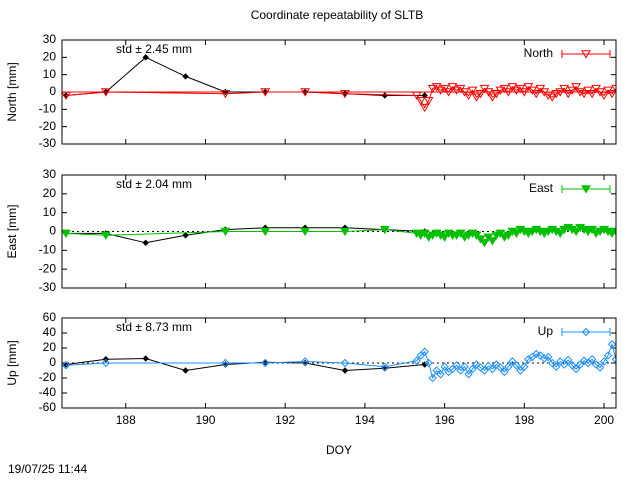 The height and width of the screenshot is (480, 640). Describe the element at coordinates (48, 109) in the screenshot. I see `y-tick-label: -10` at that location.